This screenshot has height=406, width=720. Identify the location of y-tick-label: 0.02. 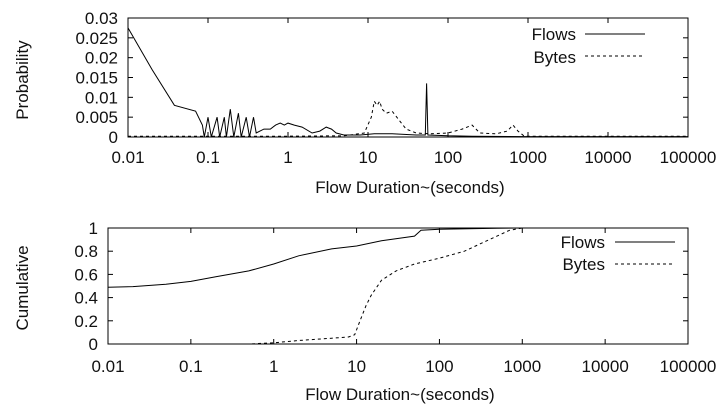
(101, 58).